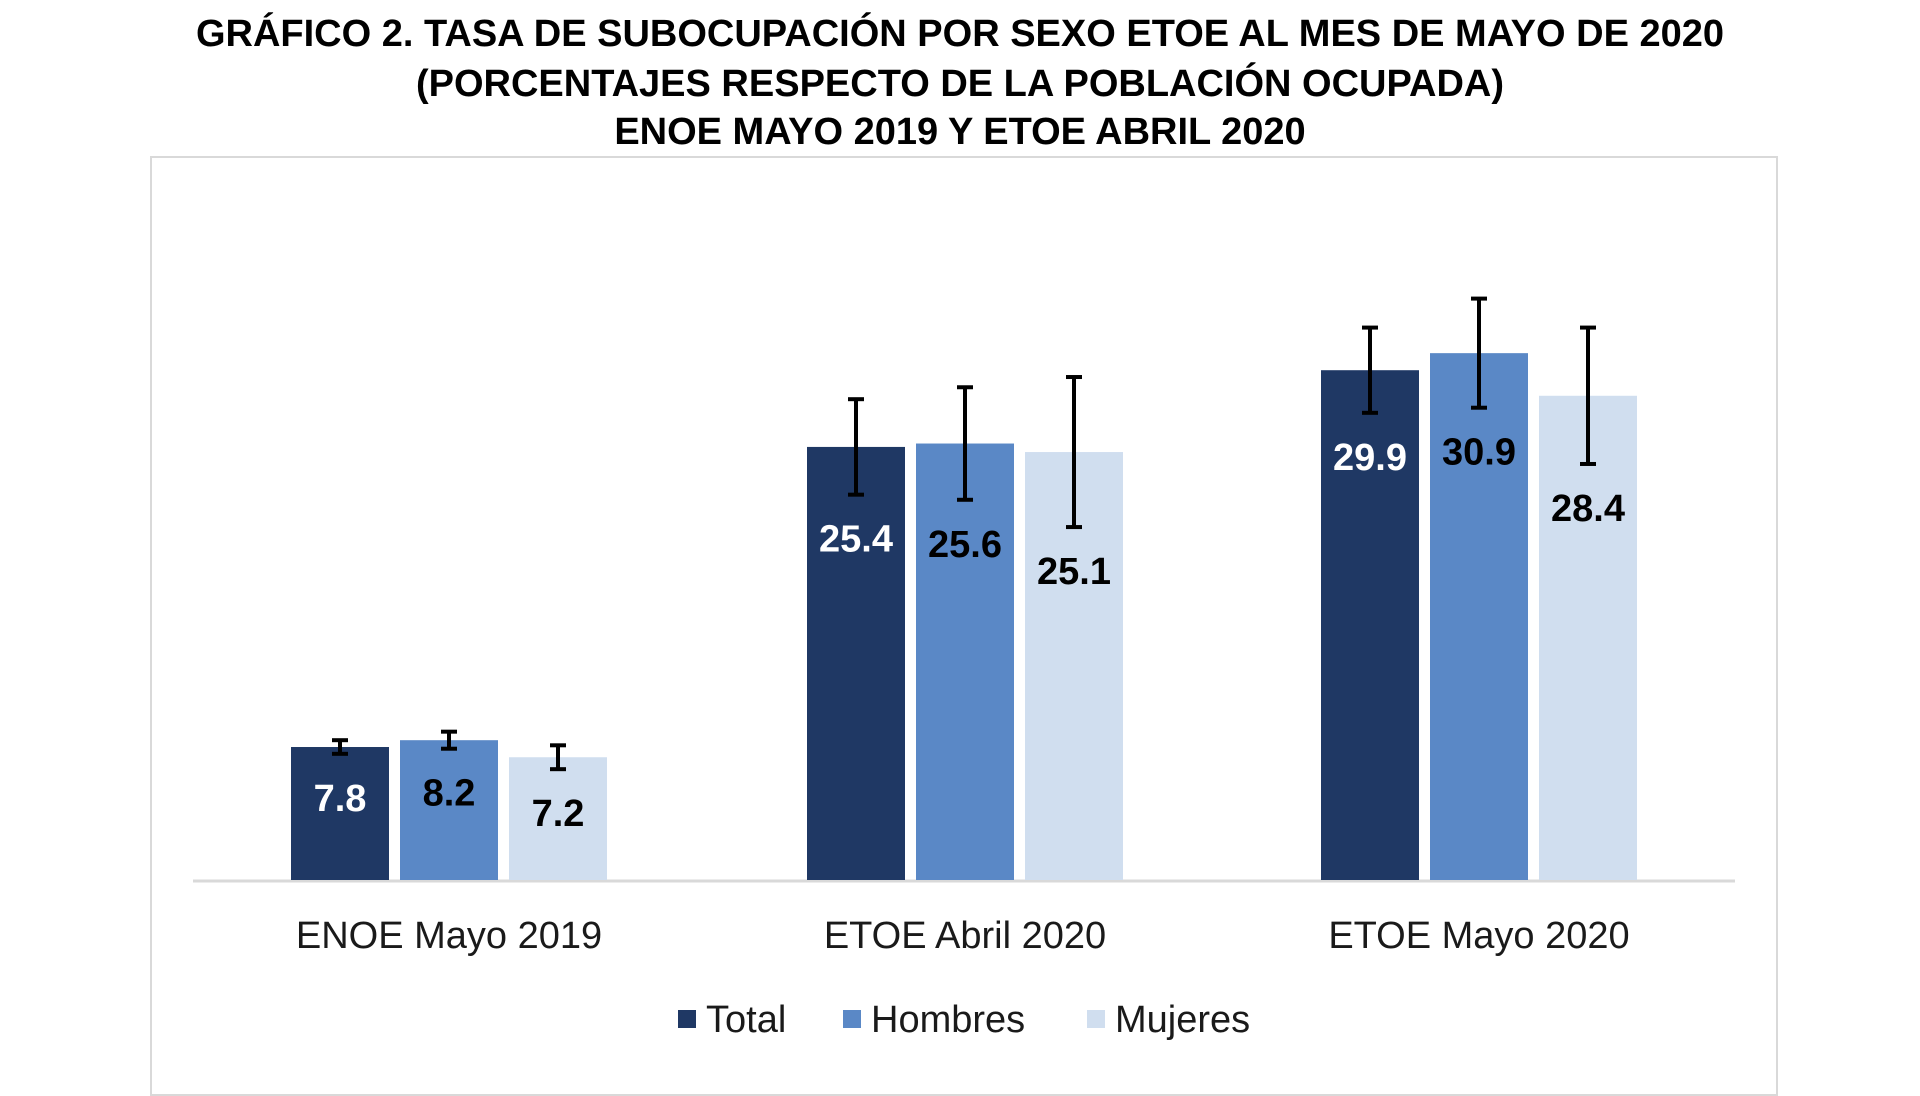  I want to click on legend-swatch-mujeres, so click(1096, 1019).